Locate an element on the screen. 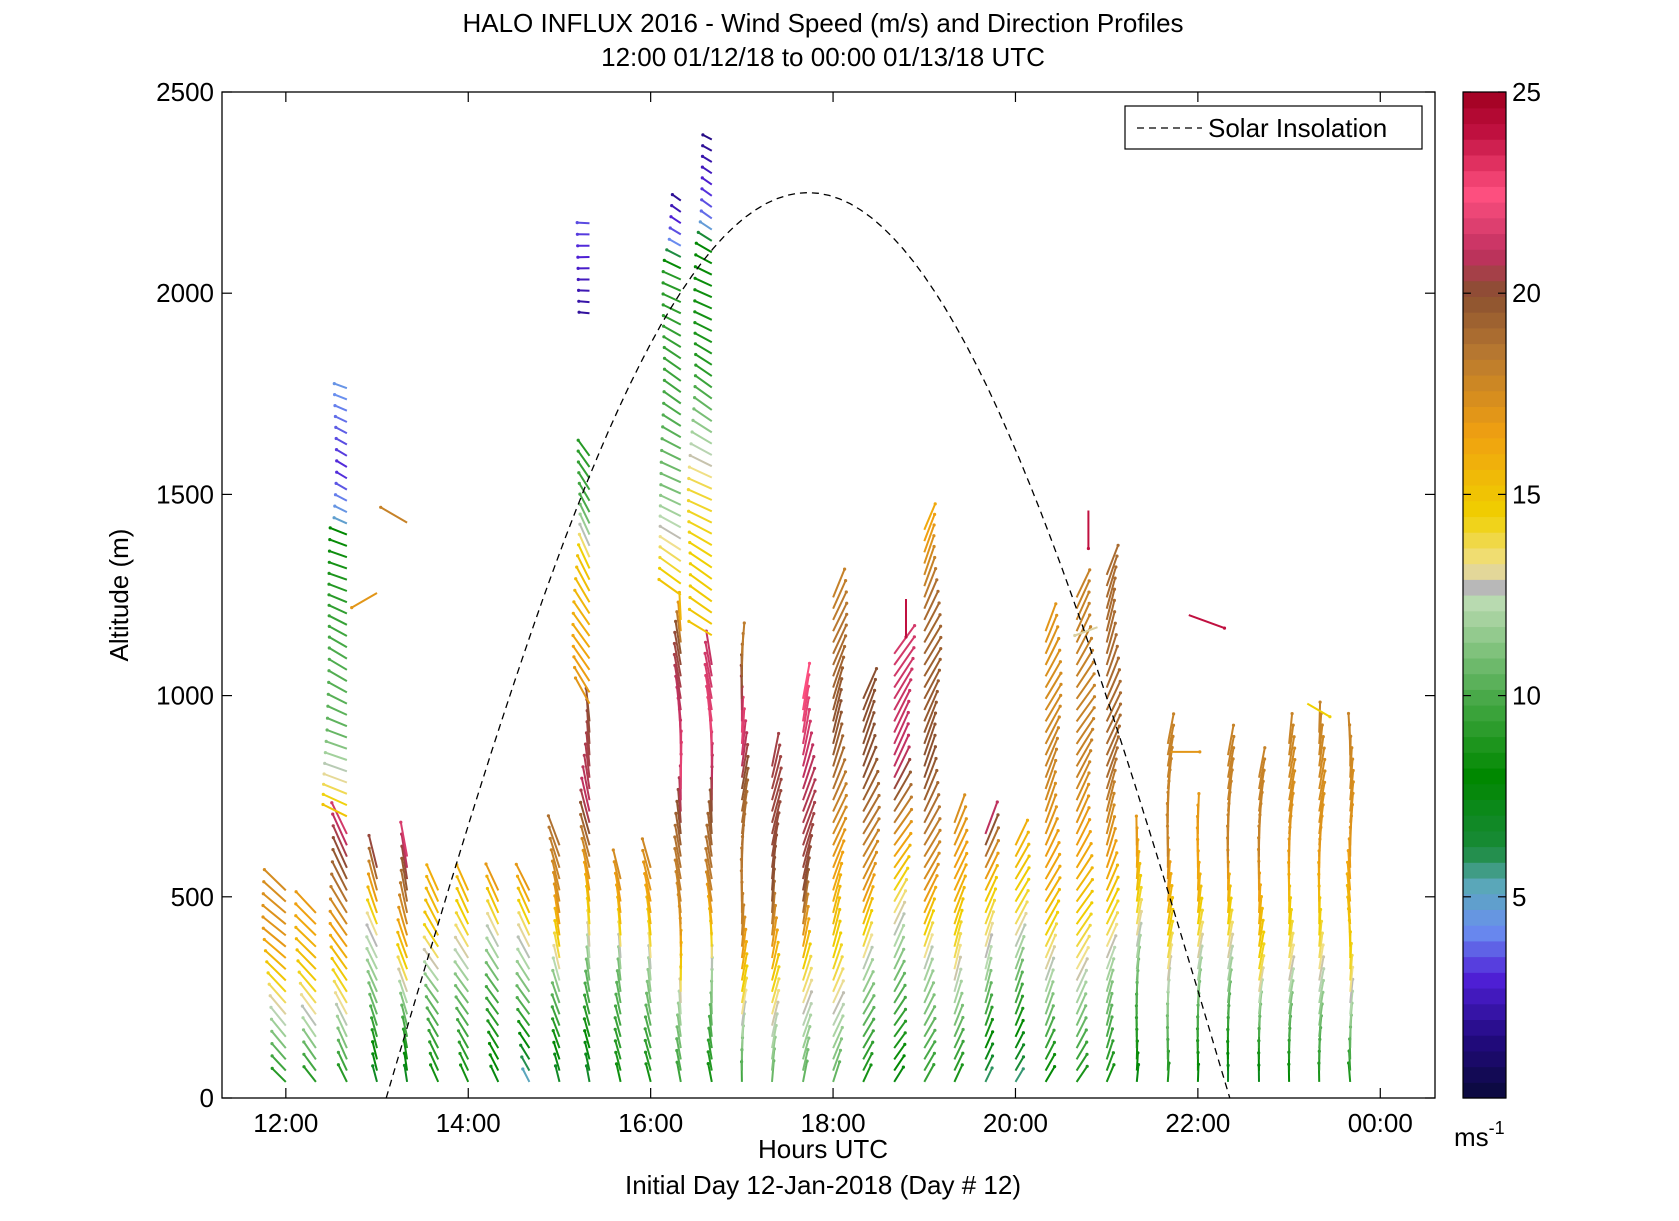 The width and height of the screenshot is (1679, 1221). x-tick-label: 00:00 is located at coordinates (1380, 1123).